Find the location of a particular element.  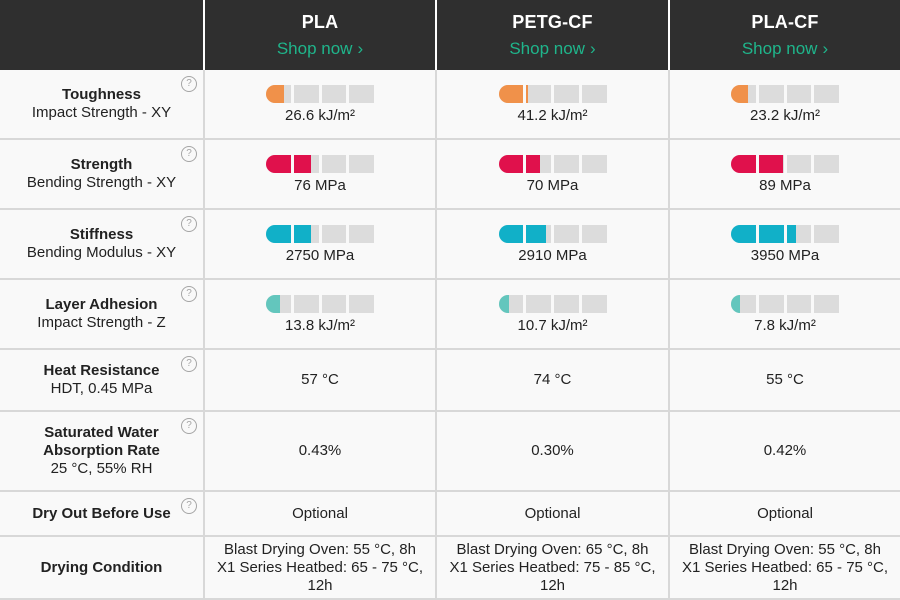

shop-now-link-pla: Shop now › is located at coordinates (320, 48).